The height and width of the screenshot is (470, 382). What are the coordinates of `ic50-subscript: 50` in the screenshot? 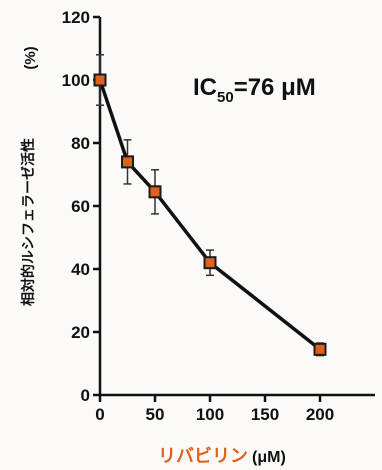 It's located at (225, 97).